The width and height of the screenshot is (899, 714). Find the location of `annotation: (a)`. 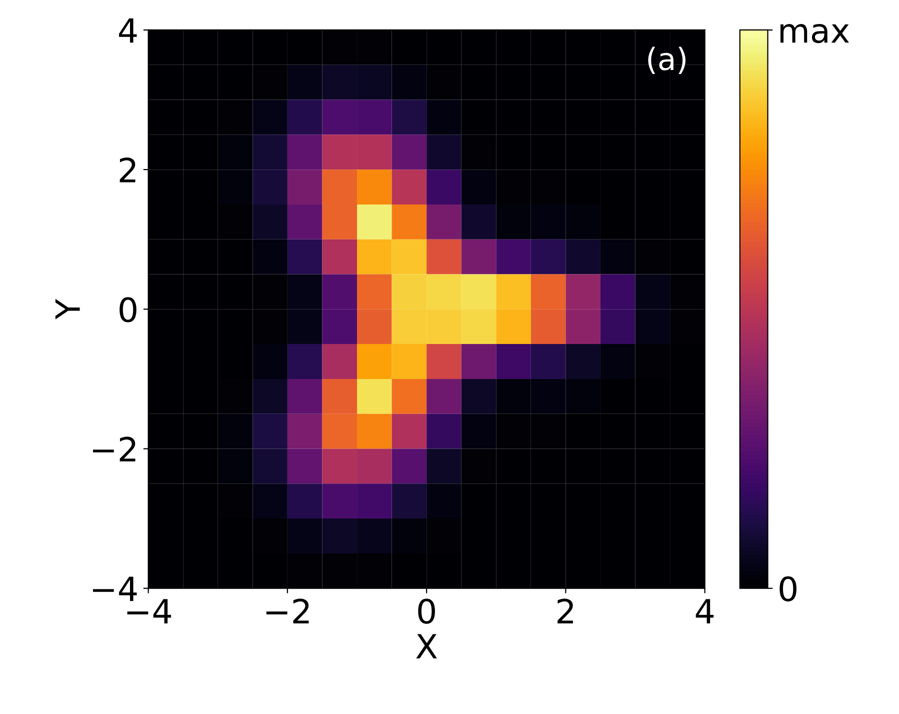

annotation: (a) is located at coordinates (667, 60).